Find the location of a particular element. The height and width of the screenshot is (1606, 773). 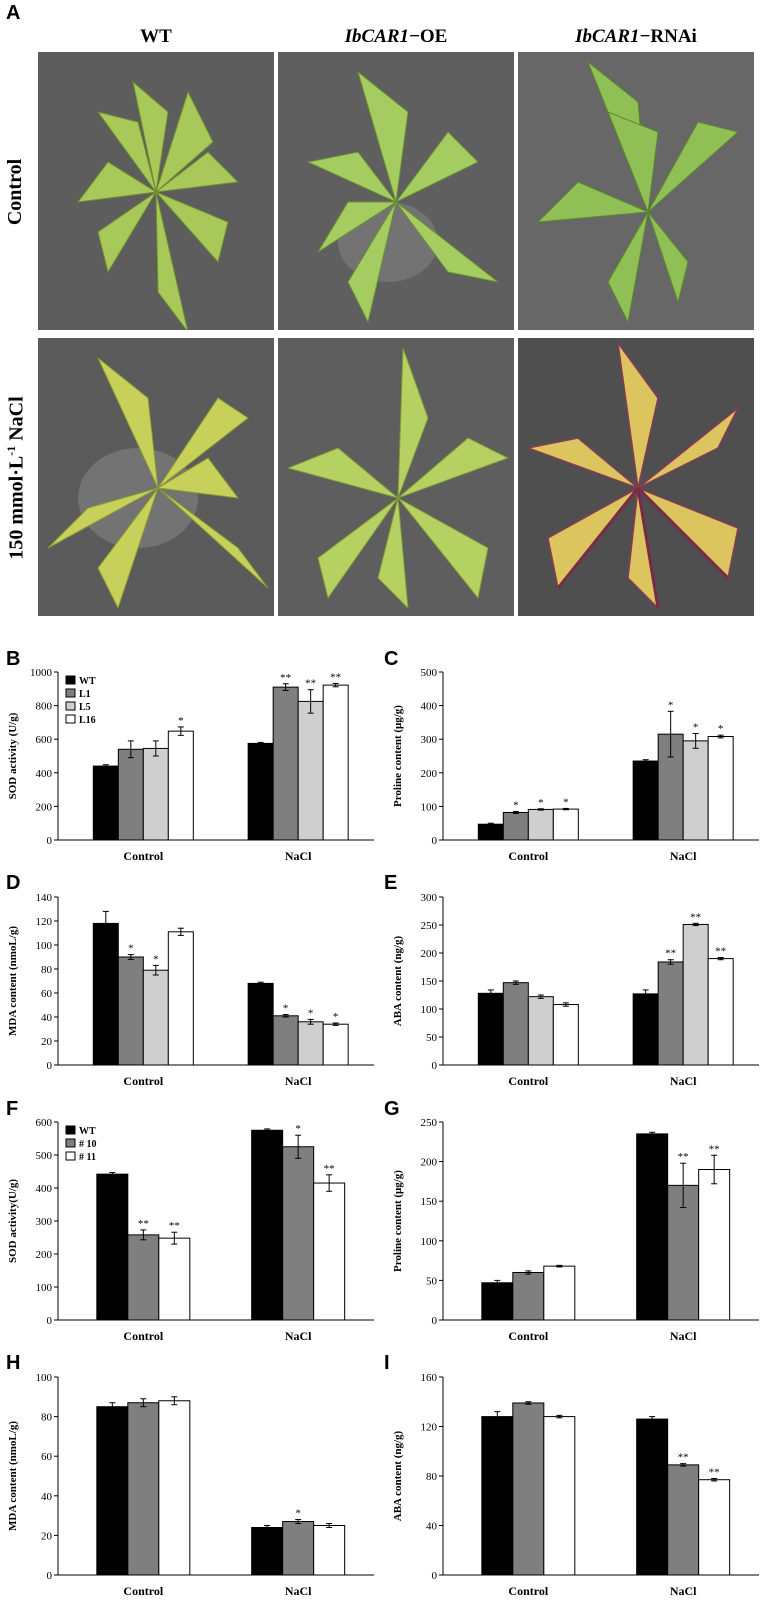

y-axis-label: SOD activity(U/g) is located at coordinates (13, 1221).